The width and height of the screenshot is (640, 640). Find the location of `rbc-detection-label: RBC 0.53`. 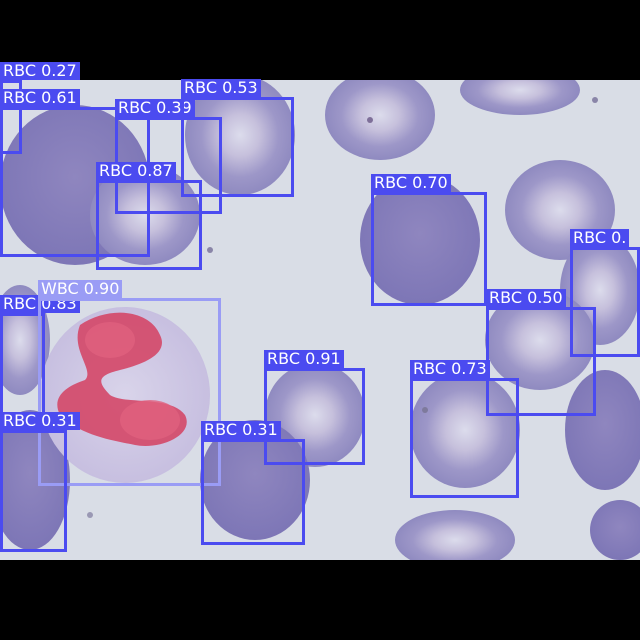

rbc-detection-label: RBC 0.53 is located at coordinates (221, 88).